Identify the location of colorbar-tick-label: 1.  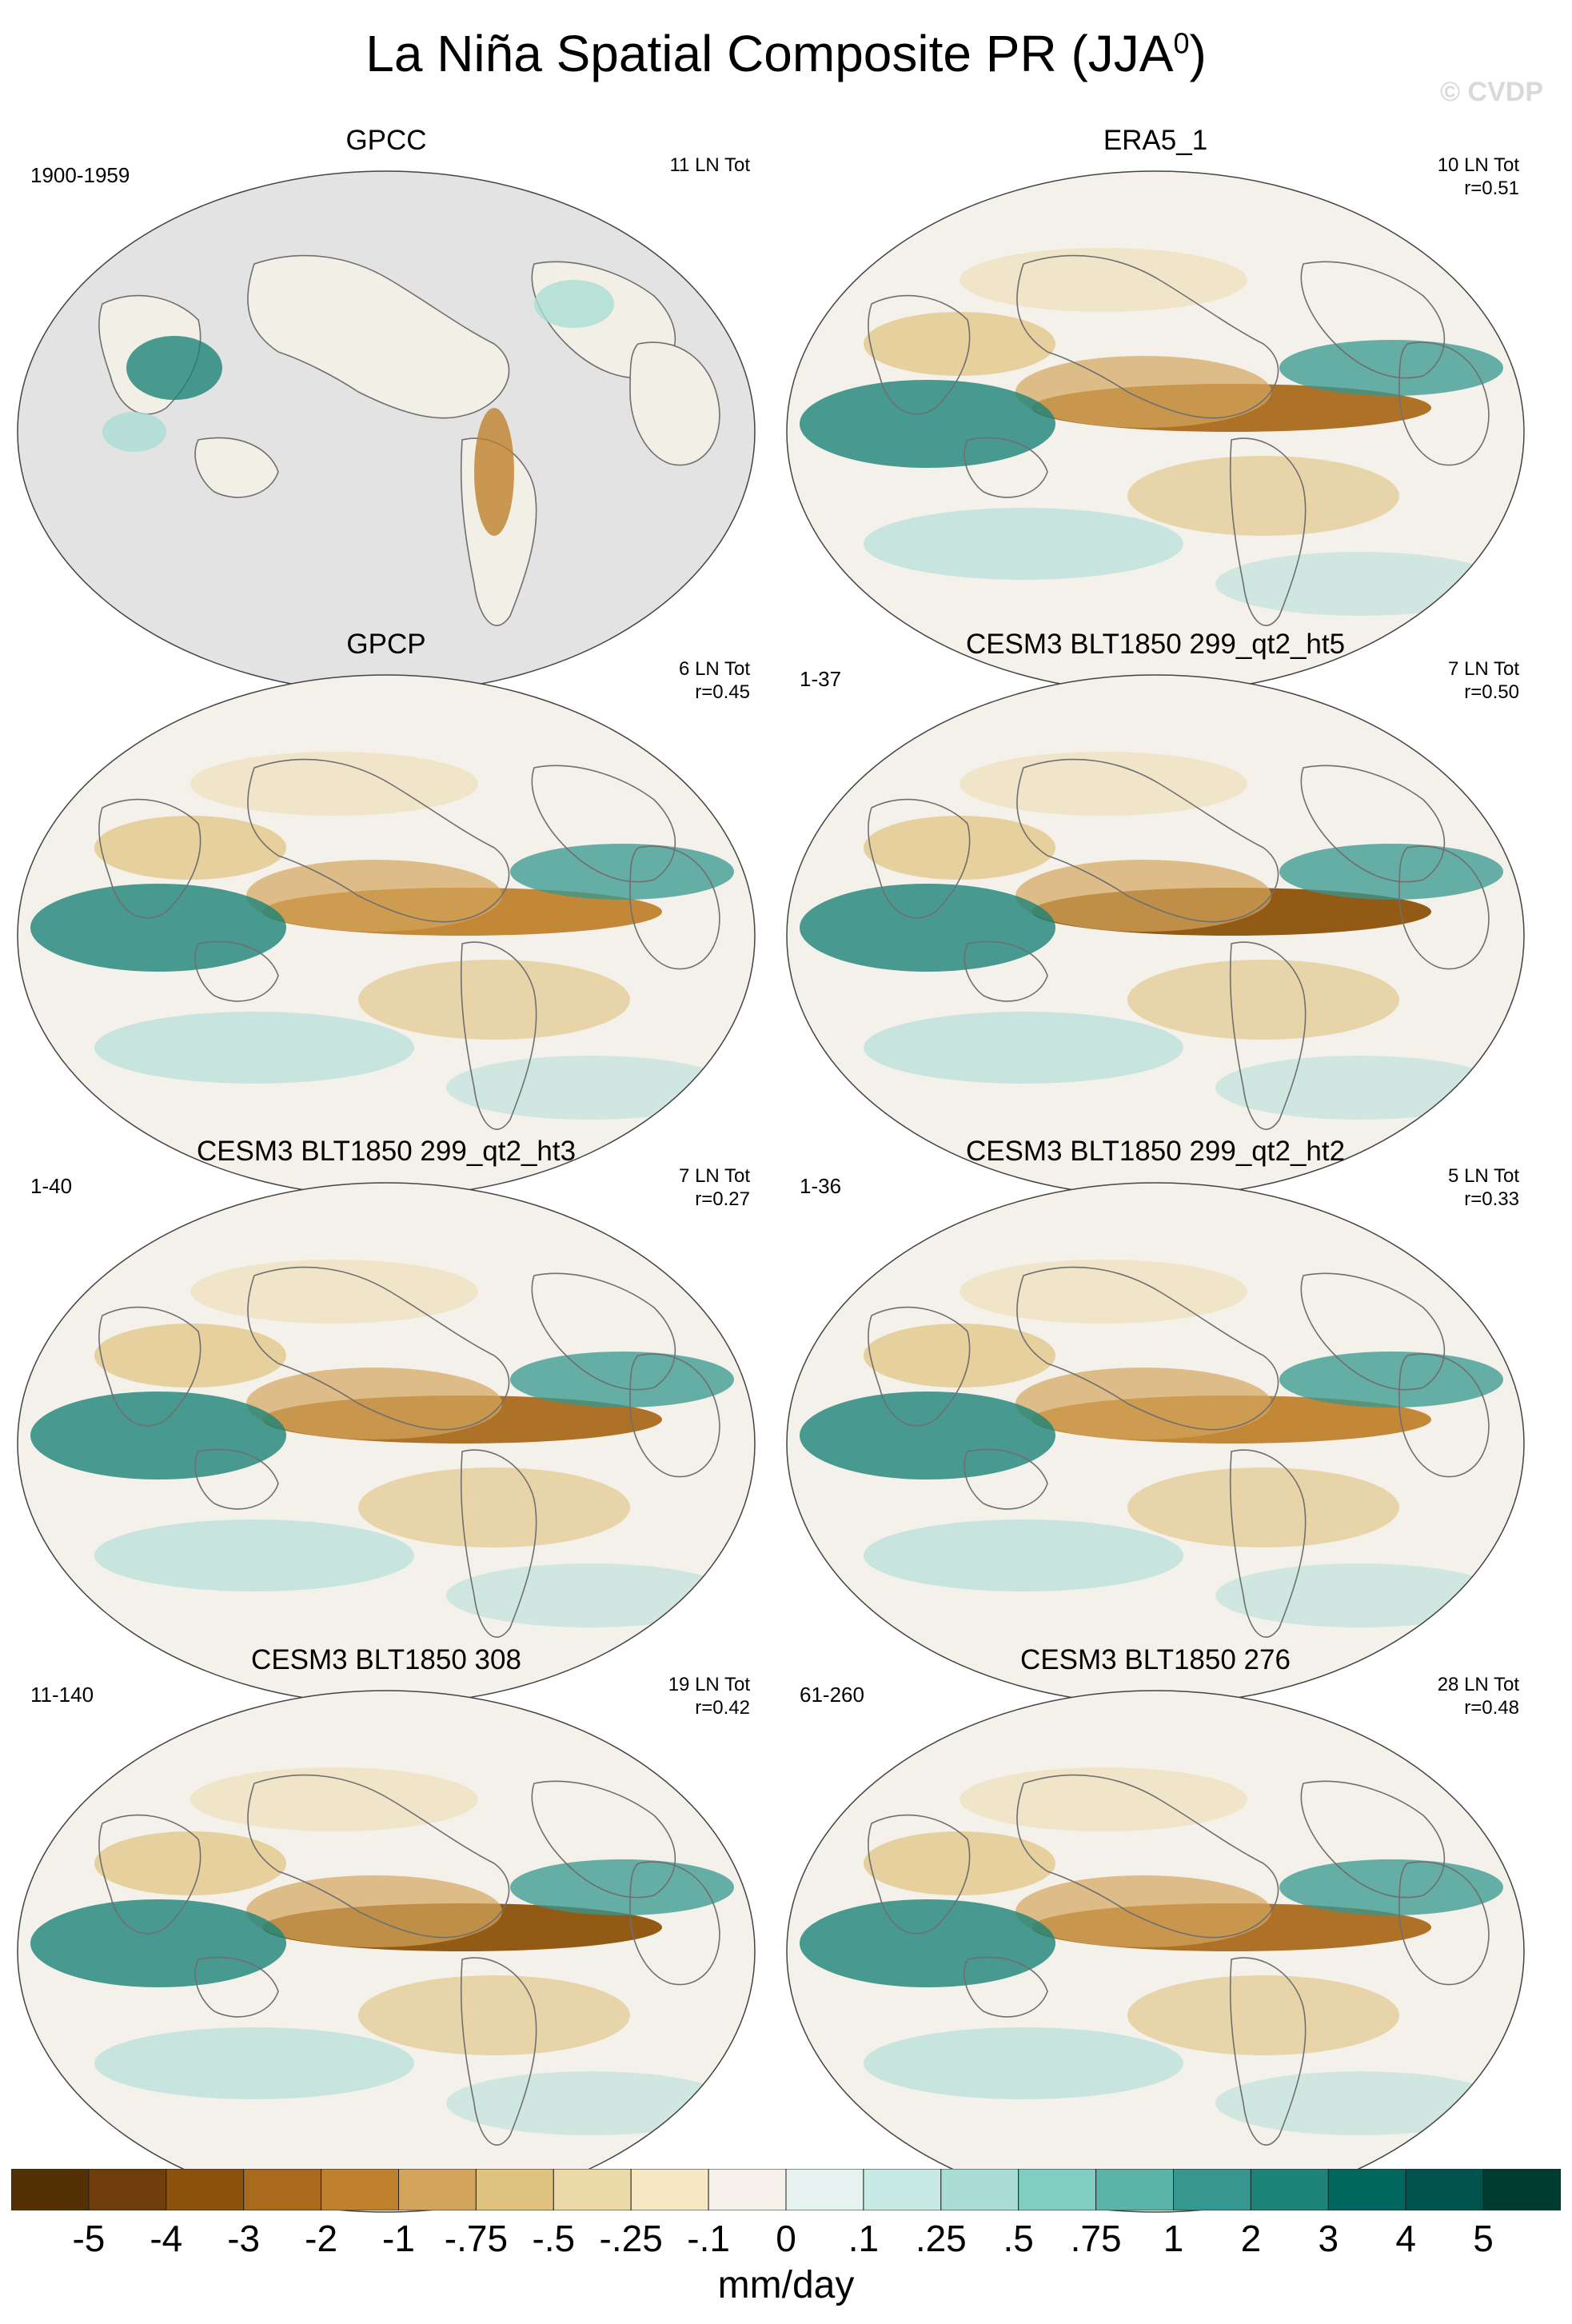
(1174, 2238).